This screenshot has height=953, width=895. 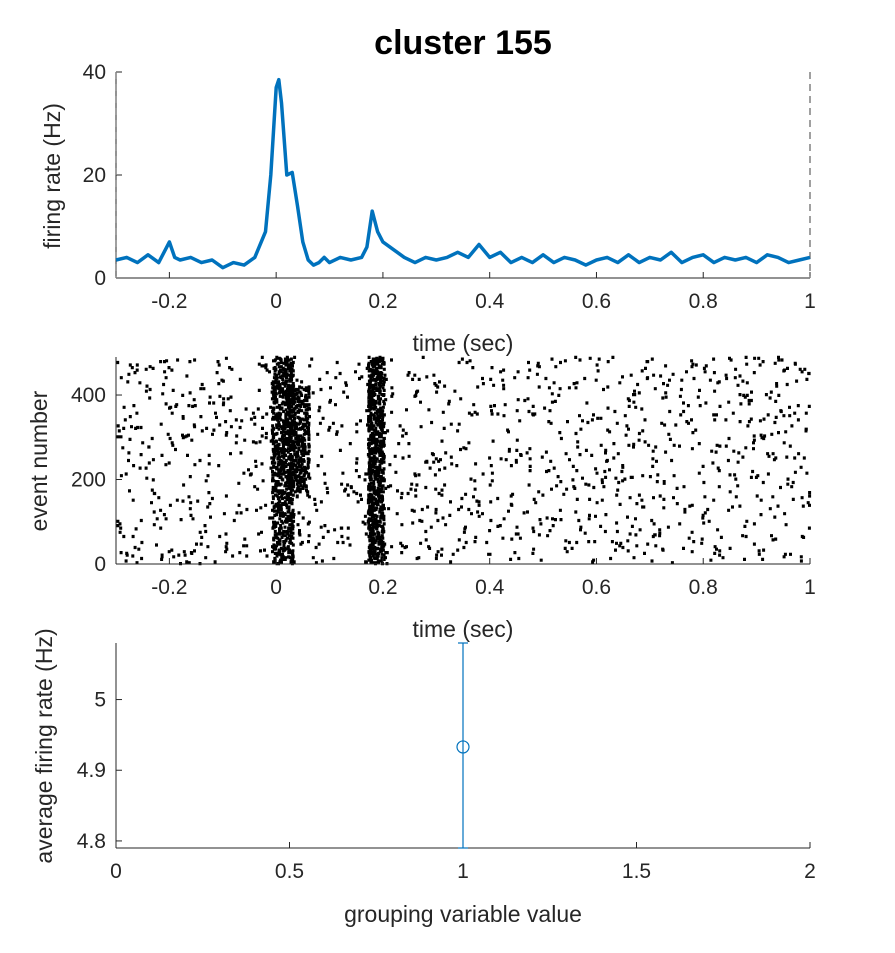 What do you see at coordinates (44, 745) in the screenshot?
I see `tuning-ylabel: average firing rate (Hz)` at bounding box center [44, 745].